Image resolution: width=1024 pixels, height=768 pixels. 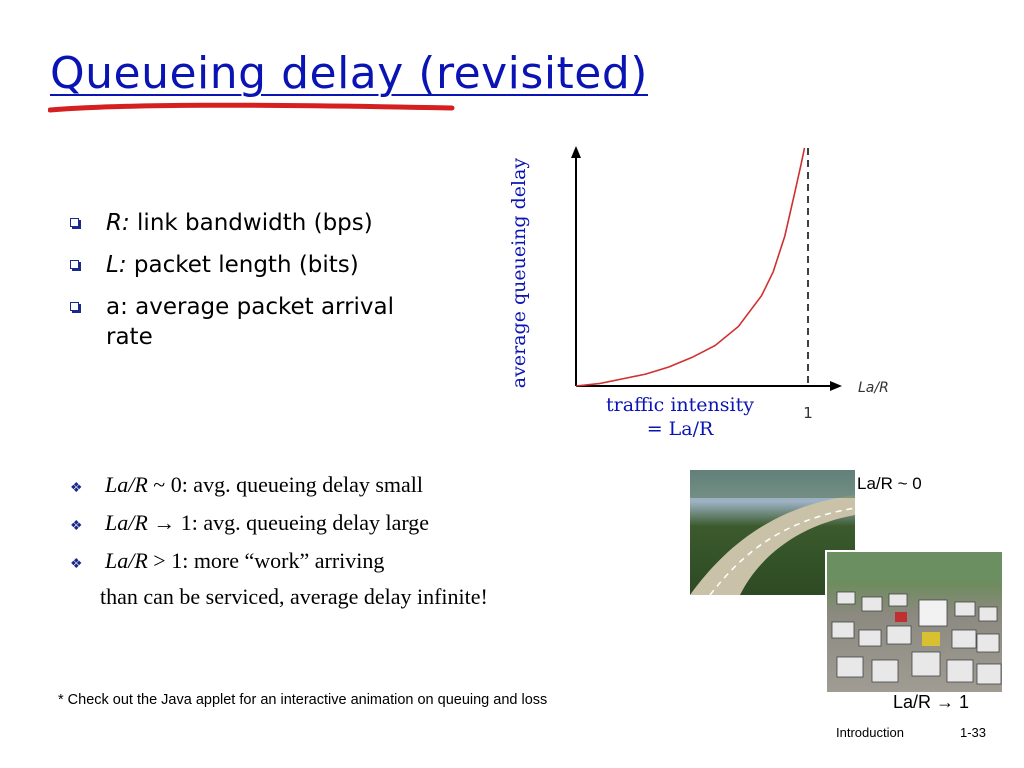 What do you see at coordinates (118, 223) in the screenshot?
I see `term-r: R:` at bounding box center [118, 223].